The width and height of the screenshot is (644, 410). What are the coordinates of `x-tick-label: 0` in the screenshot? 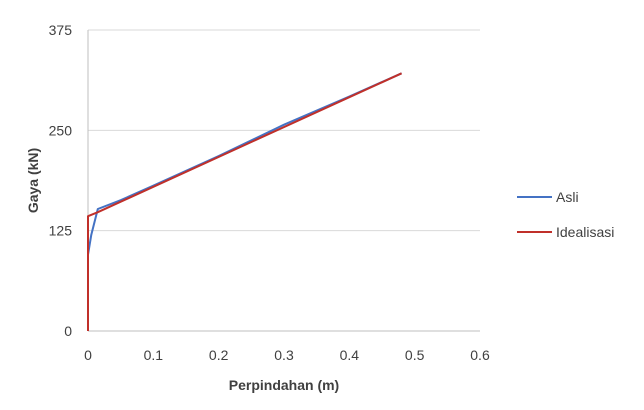 It's located at (88, 355).